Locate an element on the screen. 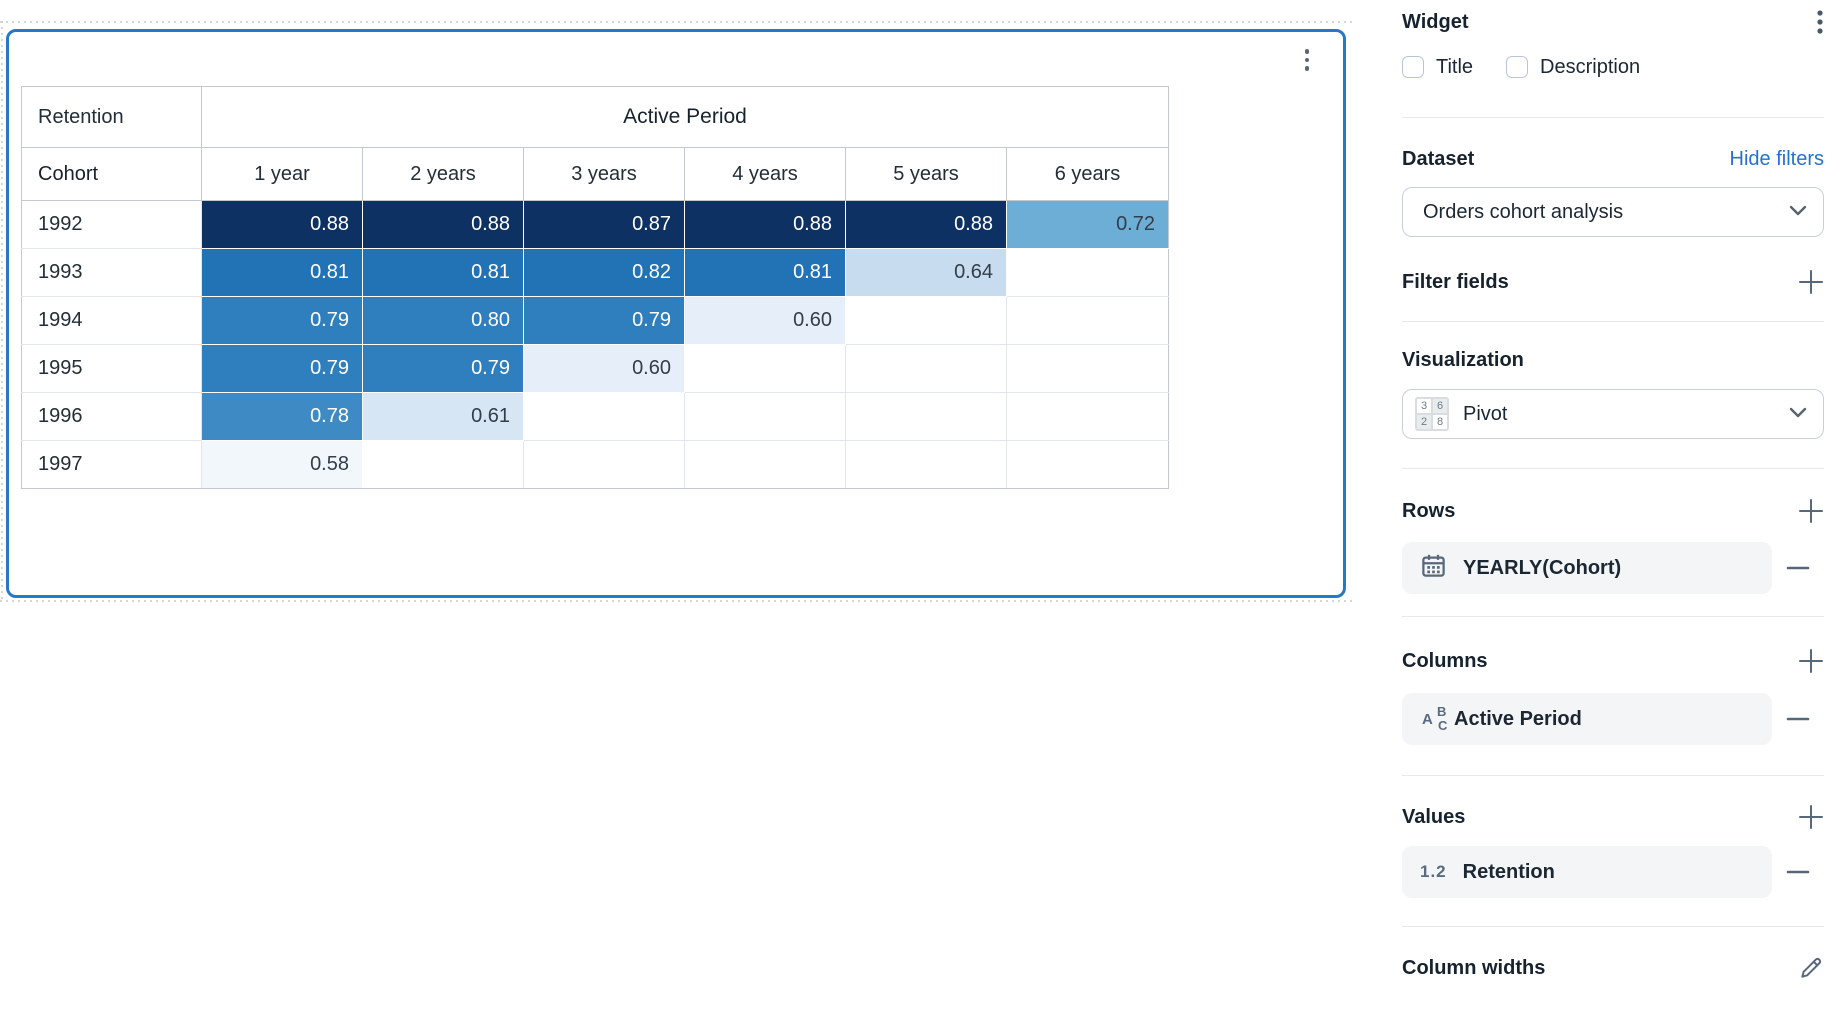  pivot-column-header: 3 years is located at coordinates (604, 174).